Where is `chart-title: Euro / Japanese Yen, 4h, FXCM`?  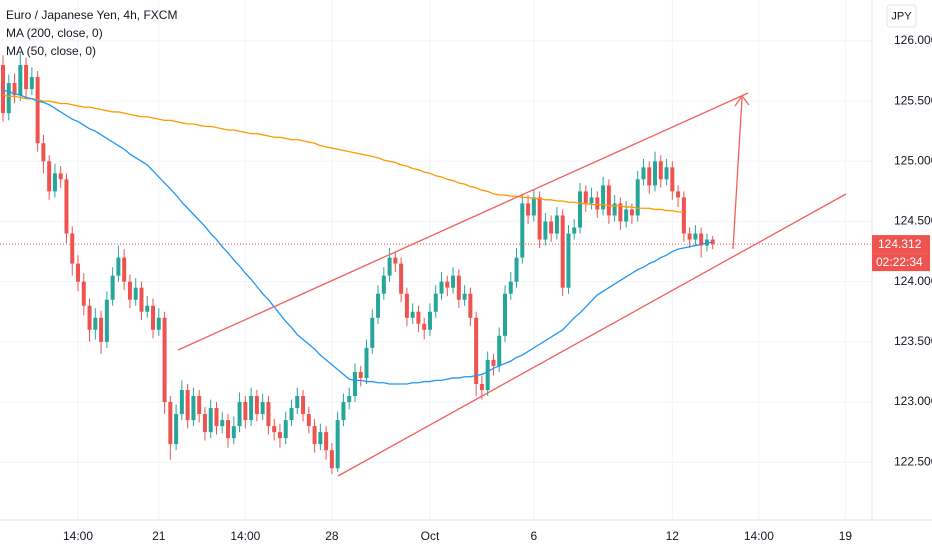
chart-title: Euro / Japanese Yen, 4h, FXCM is located at coordinates (91, 15).